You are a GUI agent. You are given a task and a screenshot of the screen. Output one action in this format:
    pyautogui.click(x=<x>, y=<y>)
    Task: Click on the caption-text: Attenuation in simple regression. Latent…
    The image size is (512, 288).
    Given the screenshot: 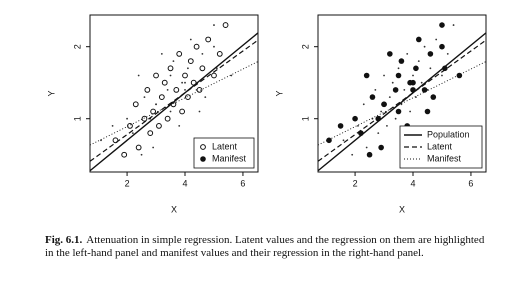 What is the action you would take?
    pyautogui.click(x=265, y=246)
    